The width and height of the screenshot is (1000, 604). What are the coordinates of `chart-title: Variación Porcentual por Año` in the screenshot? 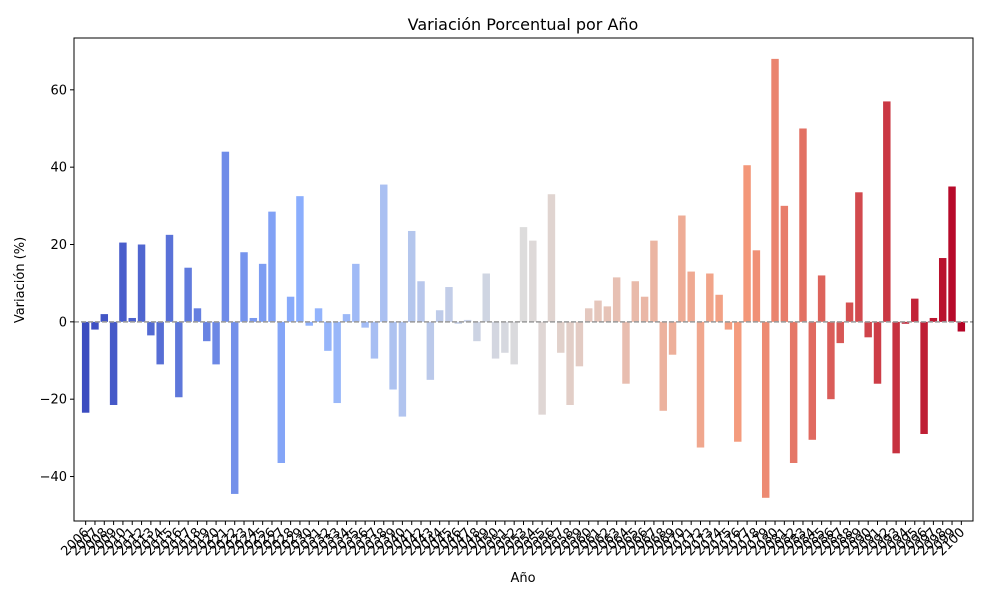 It's located at (523, 24).